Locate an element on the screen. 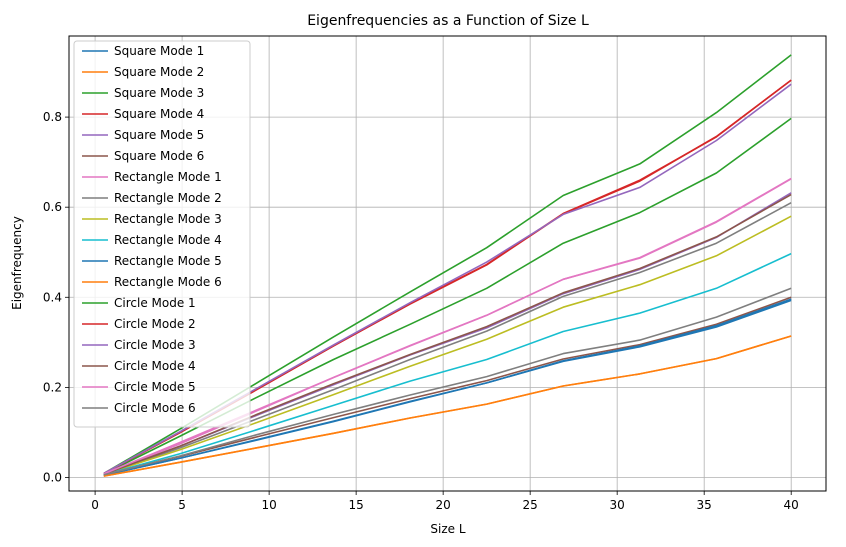 The width and height of the screenshot is (846, 547). x-tick-label: 0 is located at coordinates (95, 505).